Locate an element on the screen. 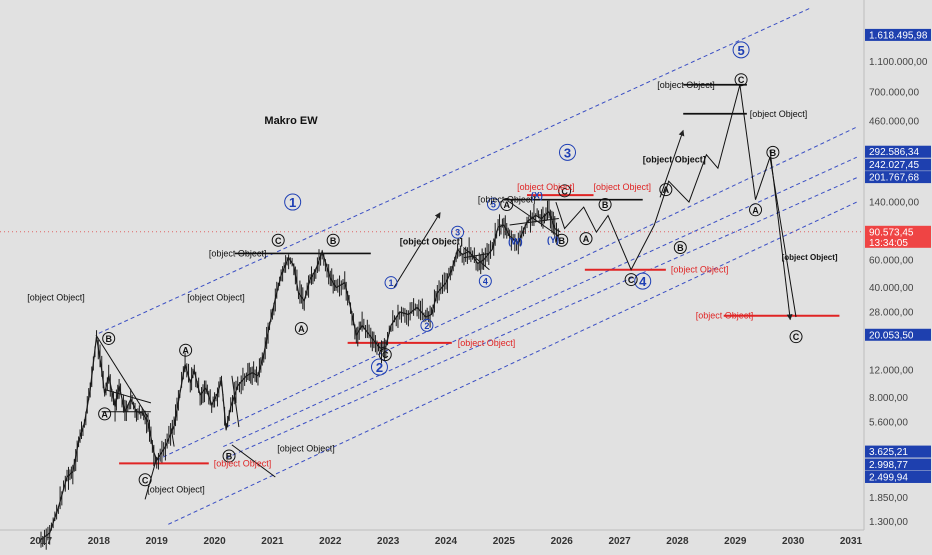 Image resolution: width=932 pixels, height=555 pixels. wave-label-text: 4 is located at coordinates (643, 281).